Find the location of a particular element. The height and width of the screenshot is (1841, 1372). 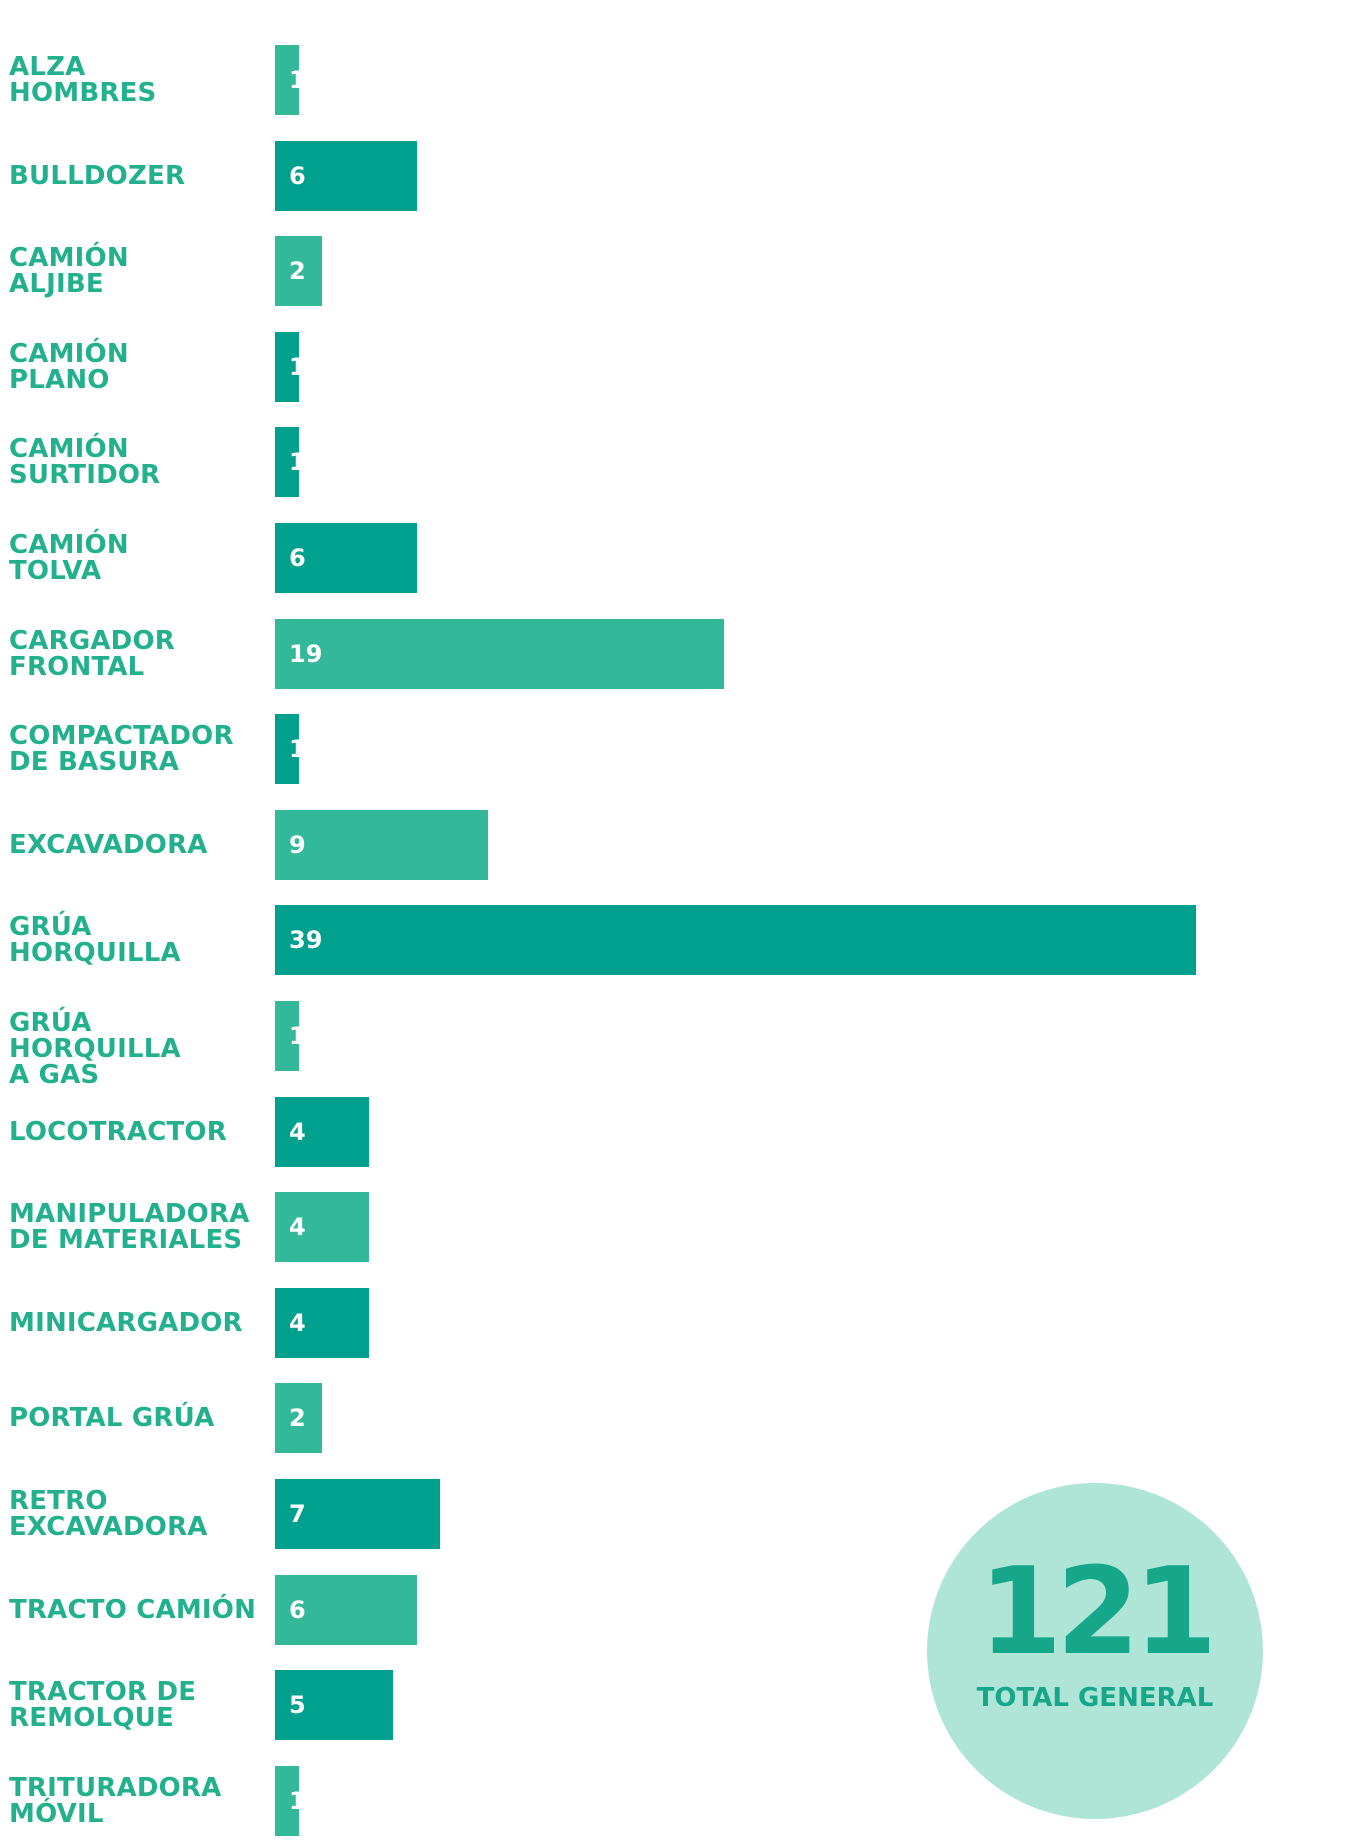

total-label: TOTAL GENERAL is located at coordinates (1095, 1698).